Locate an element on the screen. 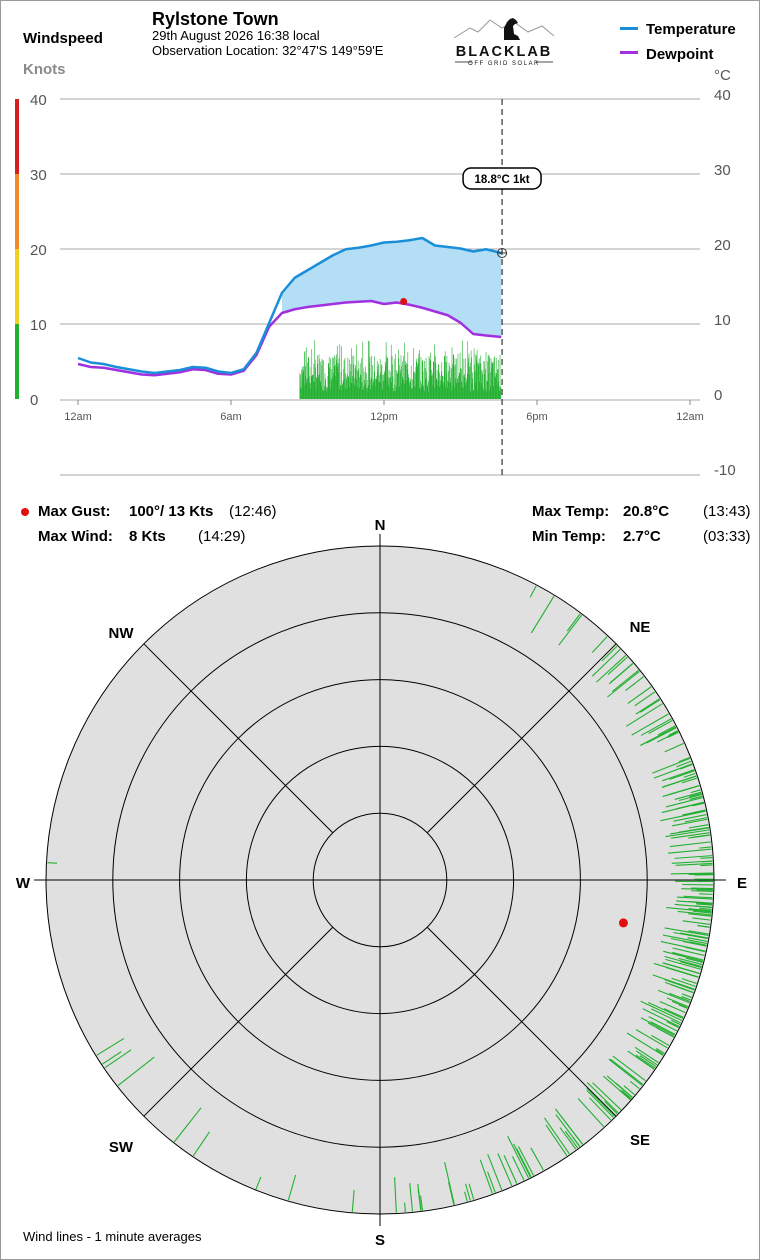  max-temp-label: Max Temp: is located at coordinates (571, 511).